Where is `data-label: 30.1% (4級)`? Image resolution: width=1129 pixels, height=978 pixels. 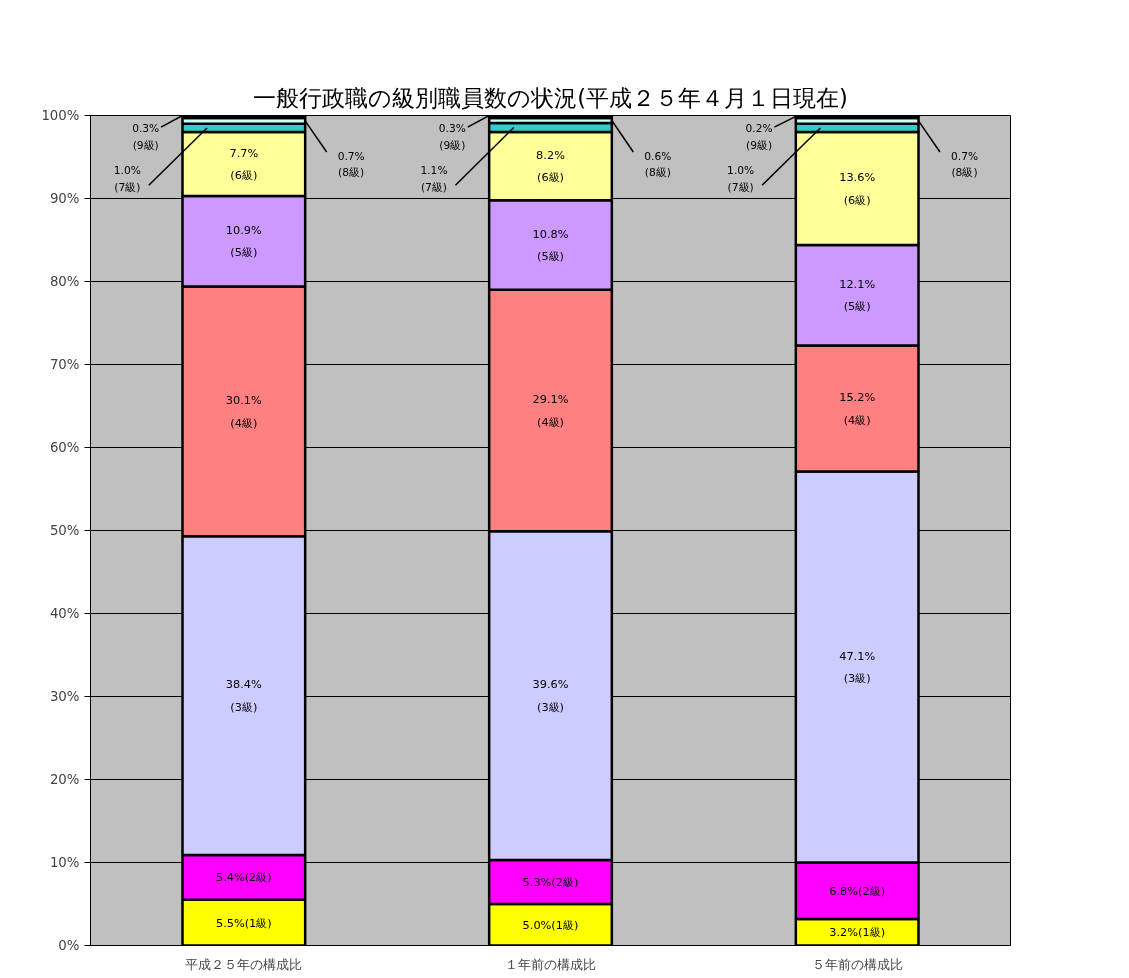
data-label: 30.1% (4級) is located at coordinates (244, 411).